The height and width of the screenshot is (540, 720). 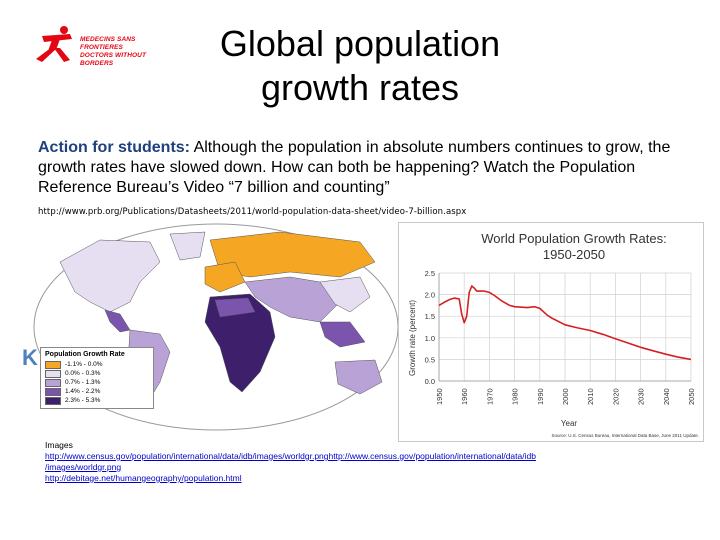 I want to click on legend-label: 0.0% - 0.3%, so click(x=83, y=373).